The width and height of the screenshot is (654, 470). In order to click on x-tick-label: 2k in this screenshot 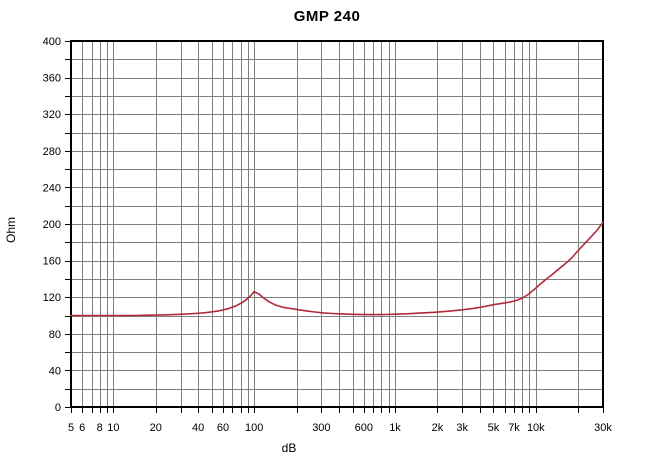, I will do `click(438, 428)`.